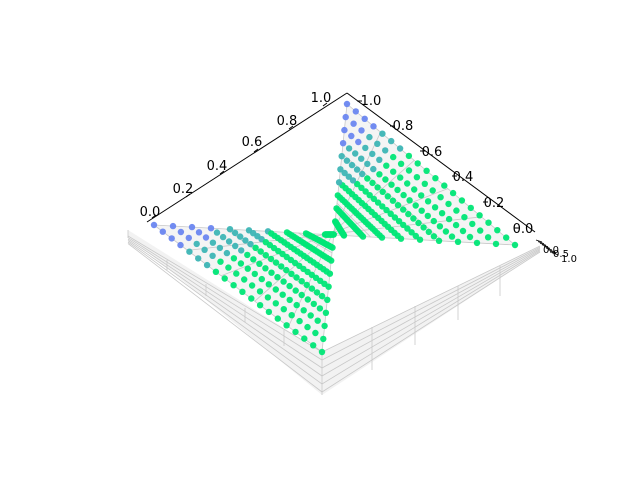  I want to click on x-tick-label: 0.8, so click(287, 121).